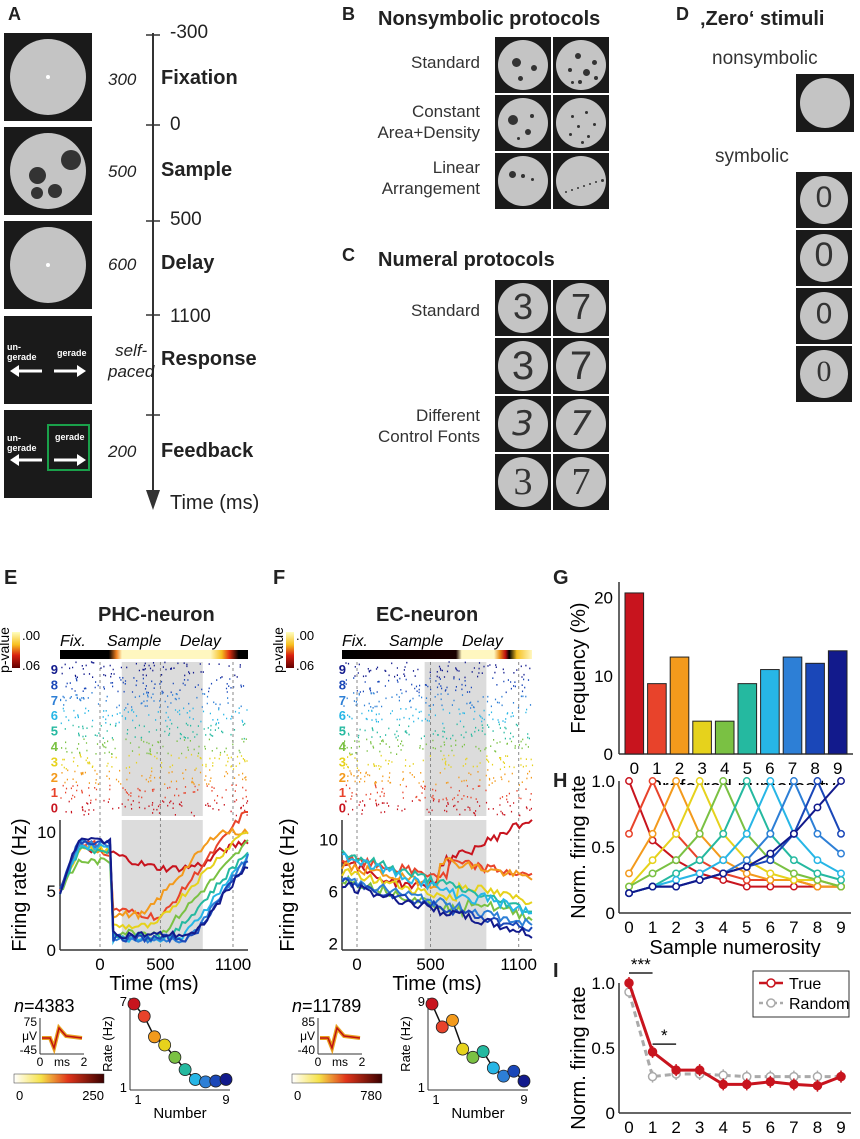  I want to click on tuning-x-tick: 9, so click(225, 1099).